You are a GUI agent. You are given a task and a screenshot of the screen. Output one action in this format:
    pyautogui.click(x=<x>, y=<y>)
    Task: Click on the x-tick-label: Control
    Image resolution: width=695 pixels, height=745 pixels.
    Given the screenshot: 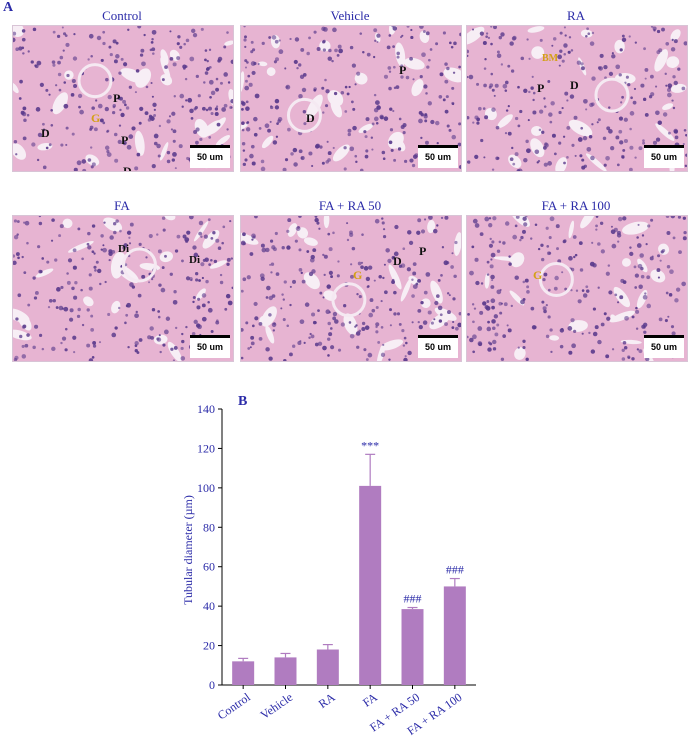 What is the action you would take?
    pyautogui.click(x=234, y=706)
    